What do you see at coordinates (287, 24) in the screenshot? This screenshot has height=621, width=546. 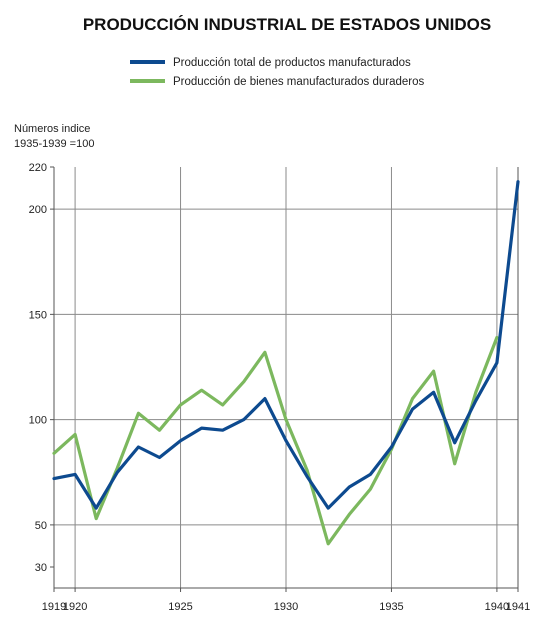 I see `chart-title: PRODUCCIÓN INDUSTRIAL DE ESTADOS UNIDOS` at bounding box center [287, 24].